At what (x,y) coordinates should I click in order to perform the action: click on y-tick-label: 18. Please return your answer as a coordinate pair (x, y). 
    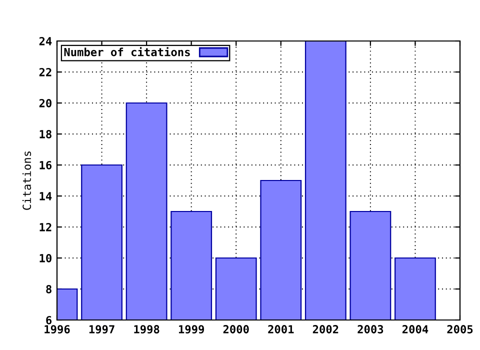
    Looking at the image, I should click on (46, 134).